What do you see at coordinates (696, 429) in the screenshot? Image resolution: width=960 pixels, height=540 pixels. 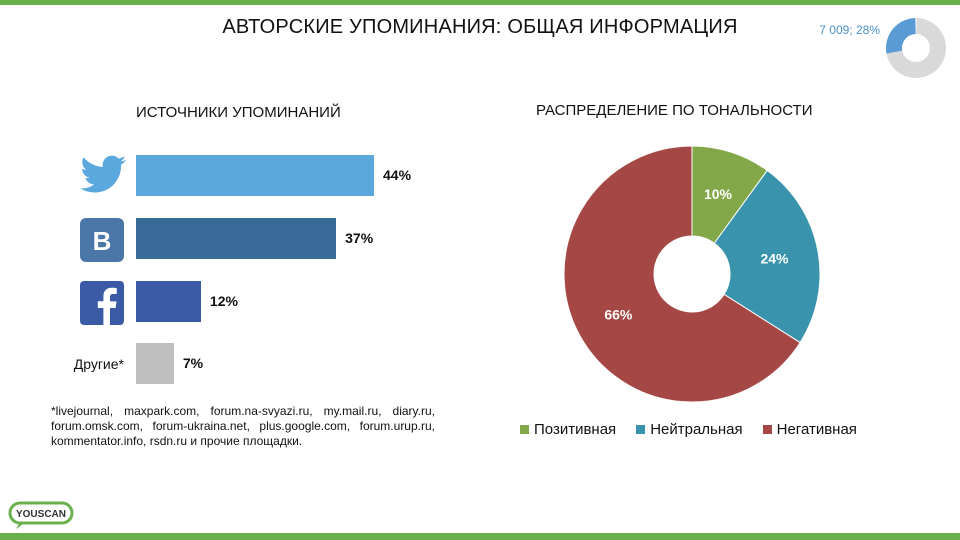 I see `legend-label: Нейтральная` at bounding box center [696, 429].